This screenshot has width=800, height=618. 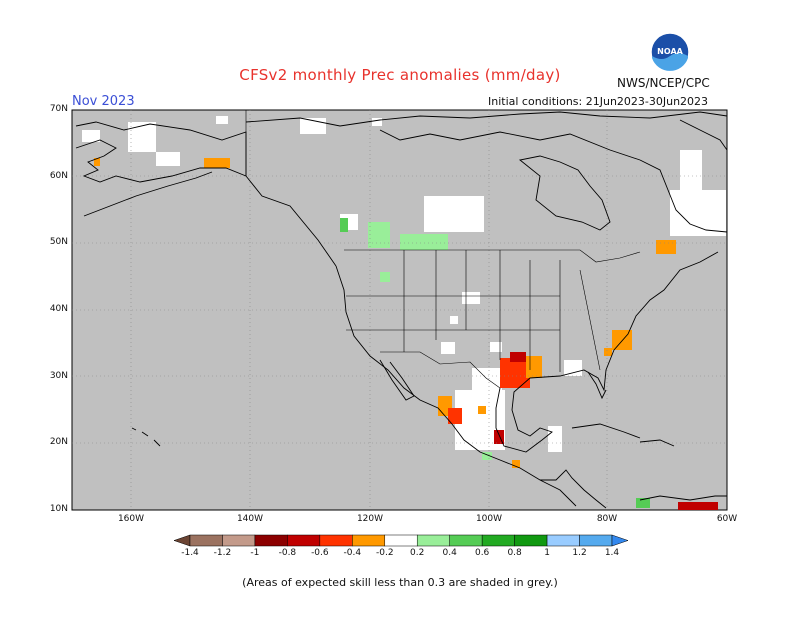 I want to click on colorbar-tick-label: 1.2, so click(x=579, y=553).